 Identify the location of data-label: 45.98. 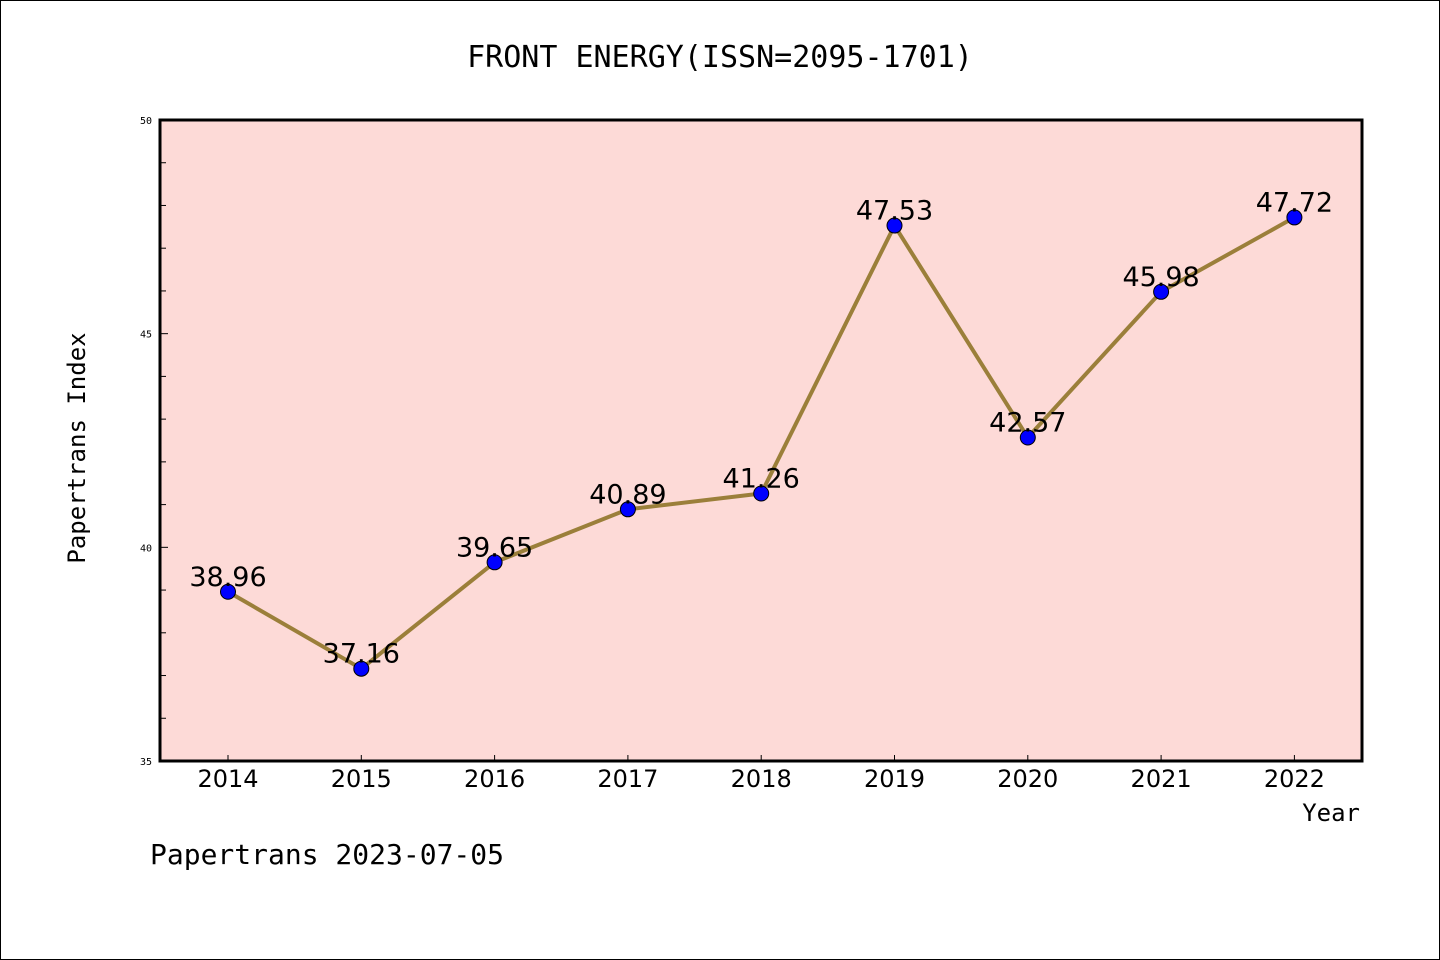
(1160, 277).